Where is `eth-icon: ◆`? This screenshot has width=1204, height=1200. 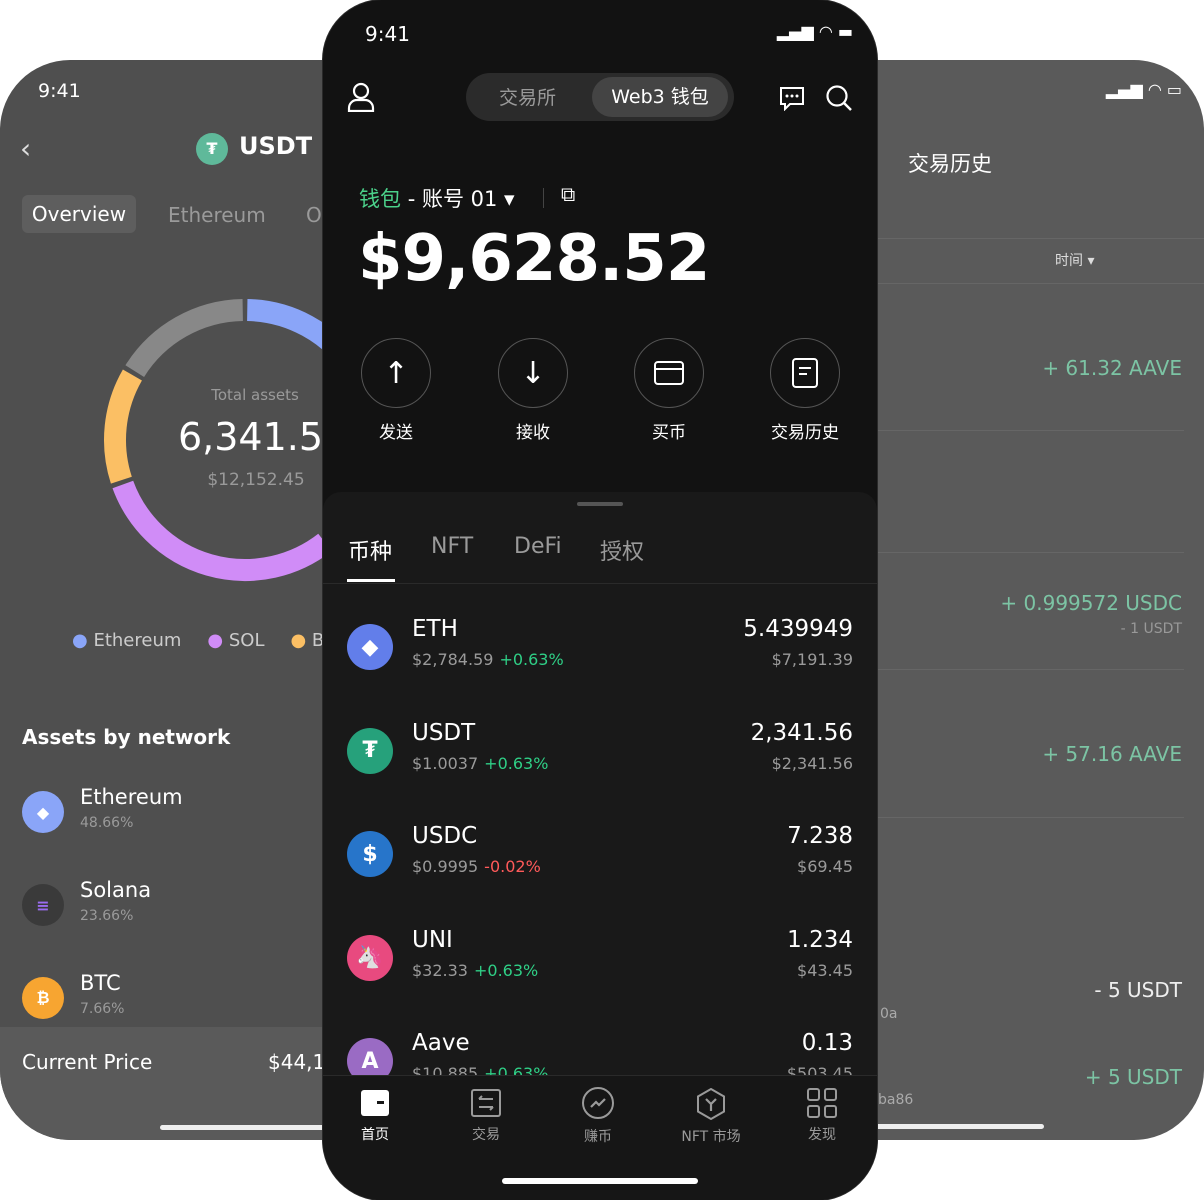 eth-icon: ◆ is located at coordinates (370, 647).